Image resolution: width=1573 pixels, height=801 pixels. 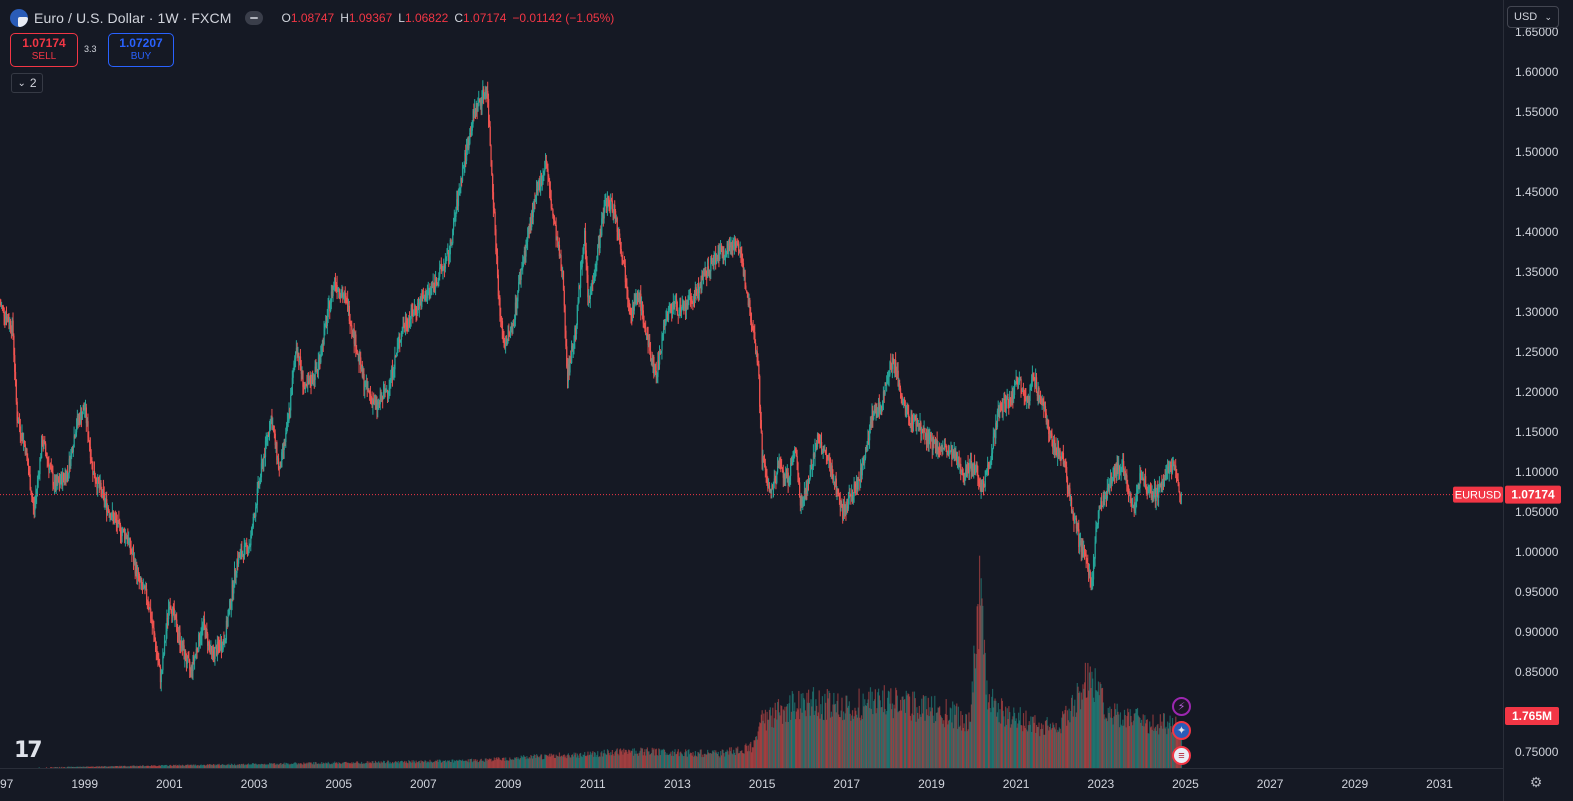 What do you see at coordinates (141, 50) in the screenshot?
I see `buy-button: 1.07207 BUY` at bounding box center [141, 50].